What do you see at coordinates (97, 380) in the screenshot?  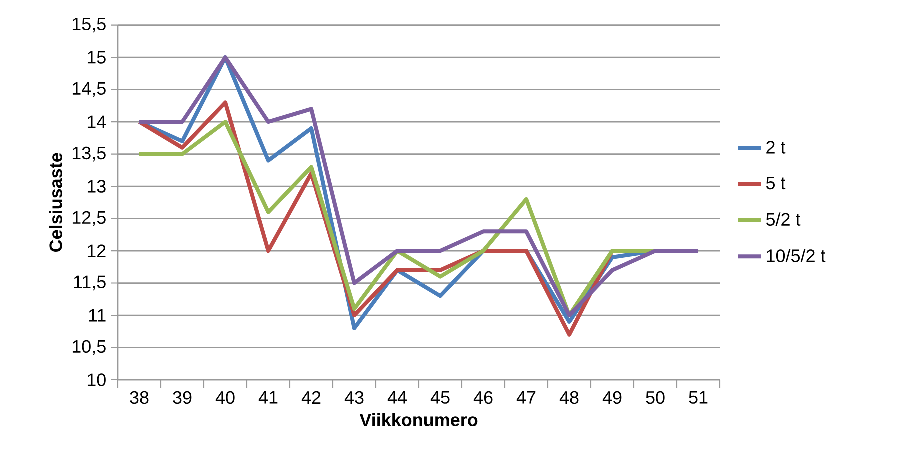 I see `y-tick-label: 10` at bounding box center [97, 380].